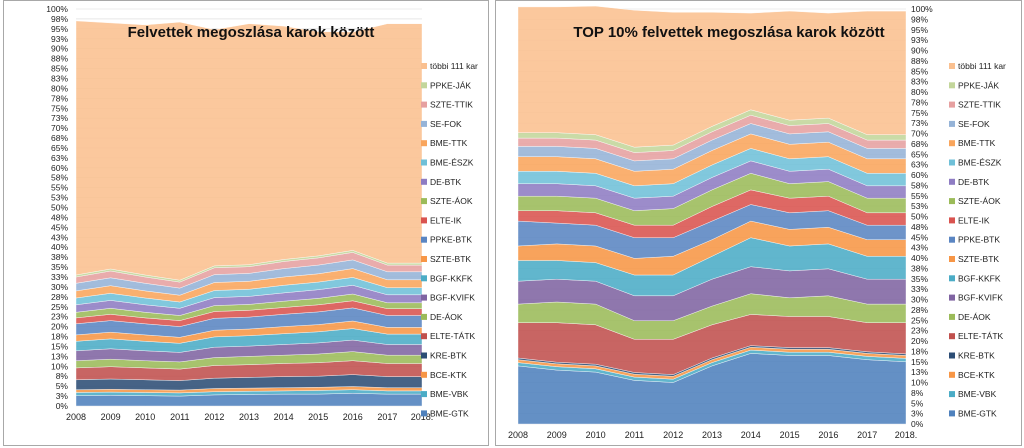  What do you see at coordinates (518, 435) in the screenshot?
I see `x-tick-label: 2008` at bounding box center [518, 435].